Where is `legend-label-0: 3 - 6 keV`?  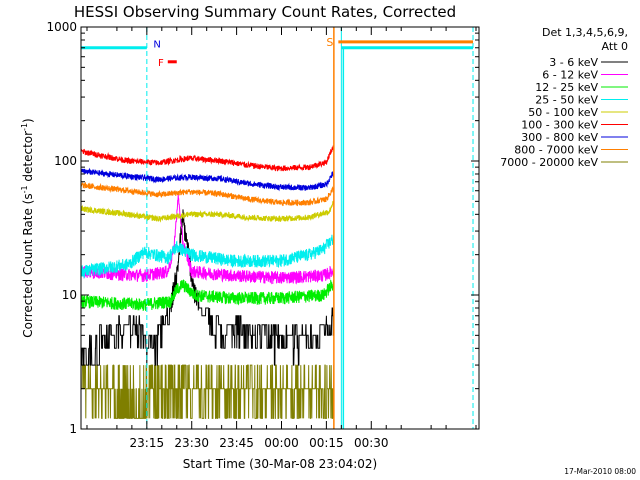
legend-label-0: 3 - 6 keV is located at coordinates (573, 62).